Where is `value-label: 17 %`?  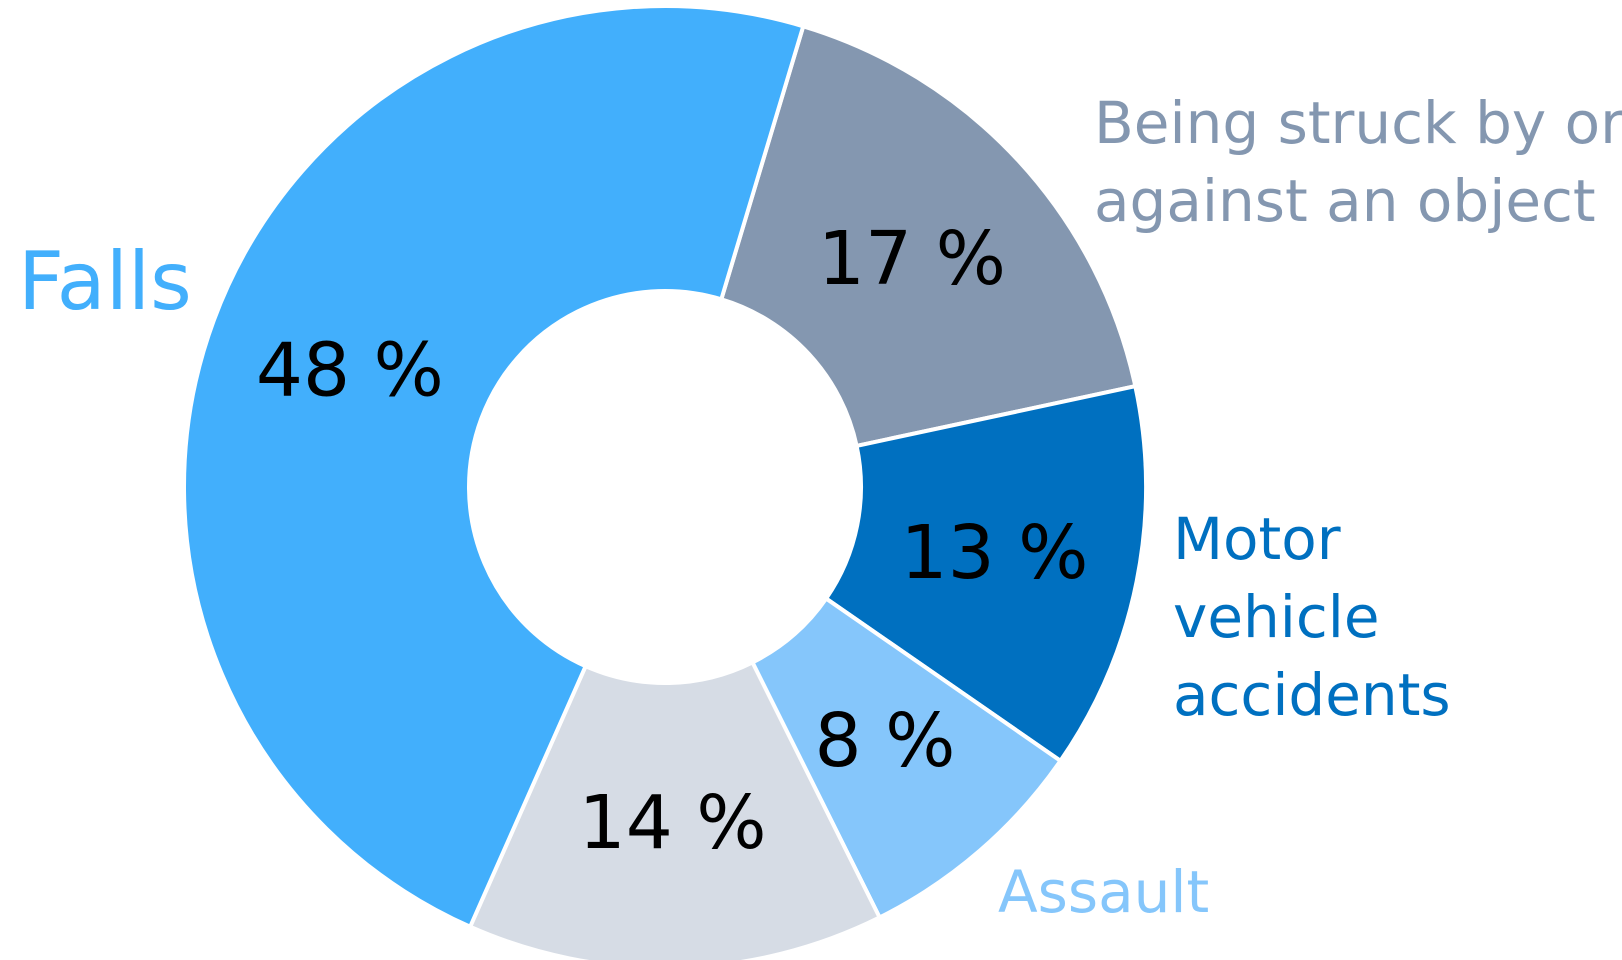
value-label: 17 % is located at coordinates (912, 259).